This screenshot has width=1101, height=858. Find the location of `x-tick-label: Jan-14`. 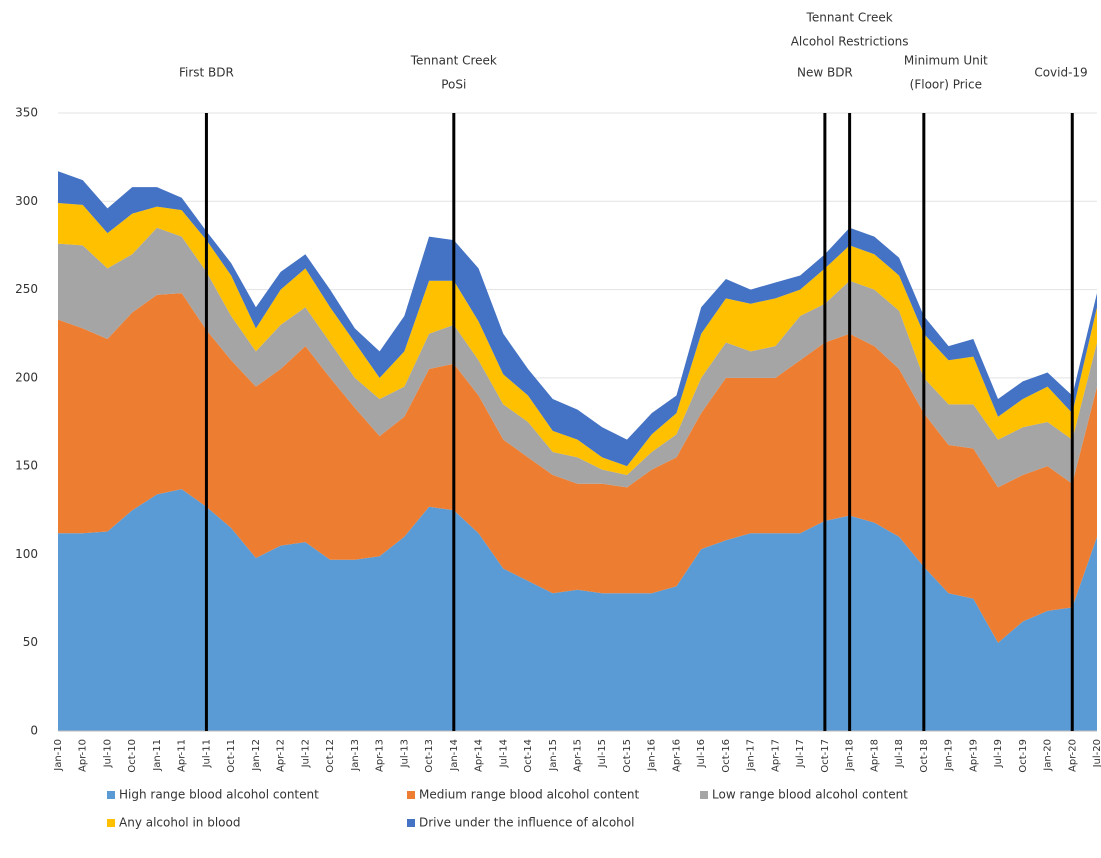

x-tick-label: Jan-14 is located at coordinates (454, 755).